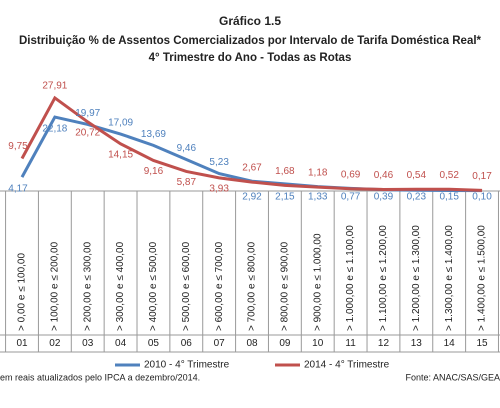 The height and width of the screenshot is (408, 500). What do you see at coordinates (153, 134) in the screenshot?
I see `data-label: 13,69` at bounding box center [153, 134].